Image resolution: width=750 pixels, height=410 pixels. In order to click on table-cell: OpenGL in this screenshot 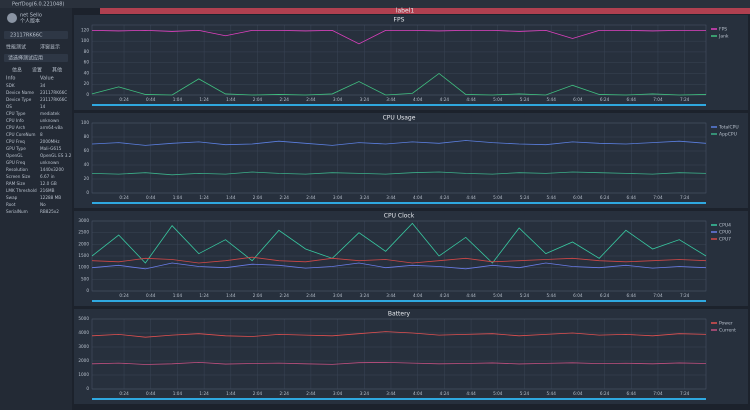, I will do `click(14, 155)`.